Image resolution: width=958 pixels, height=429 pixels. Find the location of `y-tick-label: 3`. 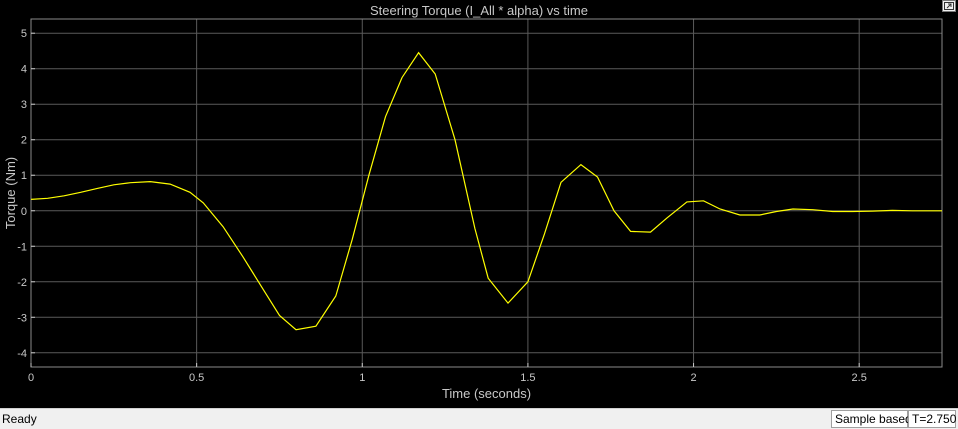

y-tick-label: 3 is located at coordinates (24, 105).